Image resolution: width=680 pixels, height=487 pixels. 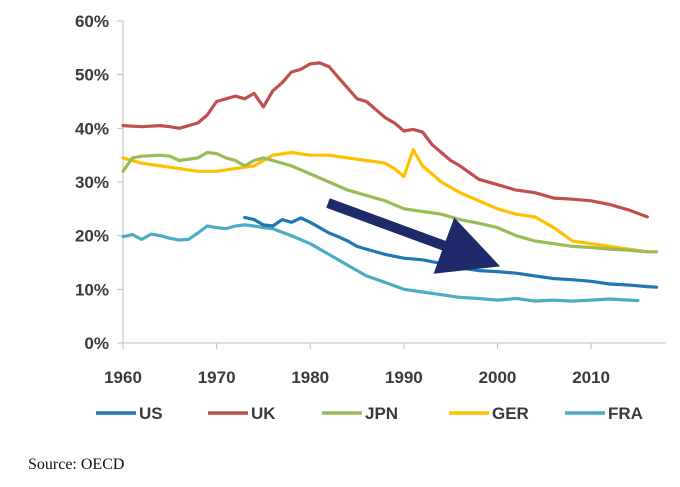 I want to click on y-tick-label: 0%, so click(x=96, y=343).